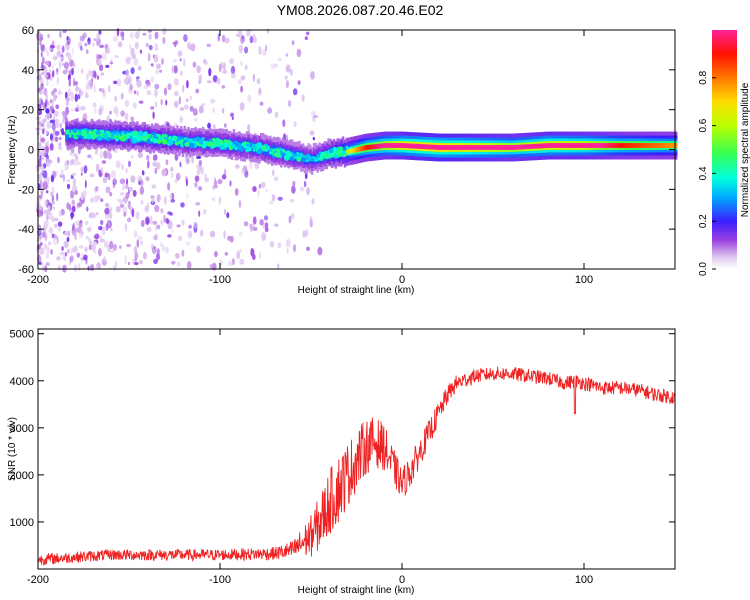  Describe the element at coordinates (703, 269) in the screenshot. I see `colorbar-tick-label: 0.0` at that location.